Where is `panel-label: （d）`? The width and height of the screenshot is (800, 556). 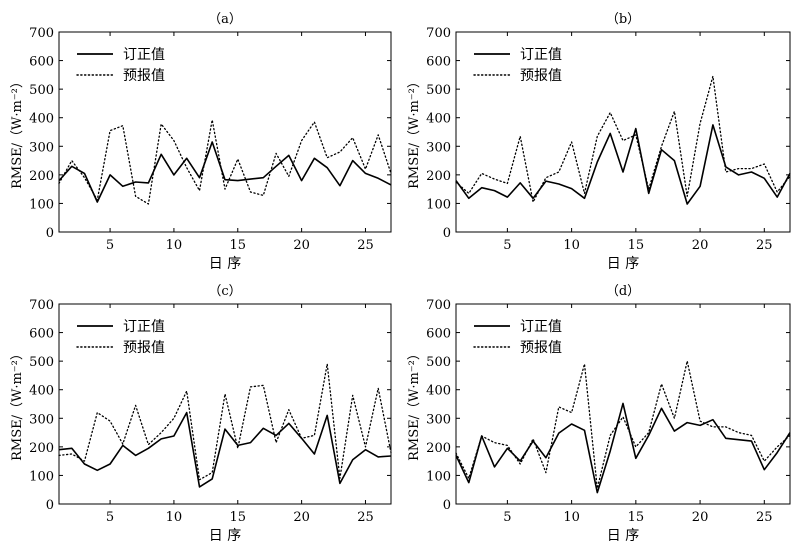 panel-label: （d） is located at coordinates (623, 291).